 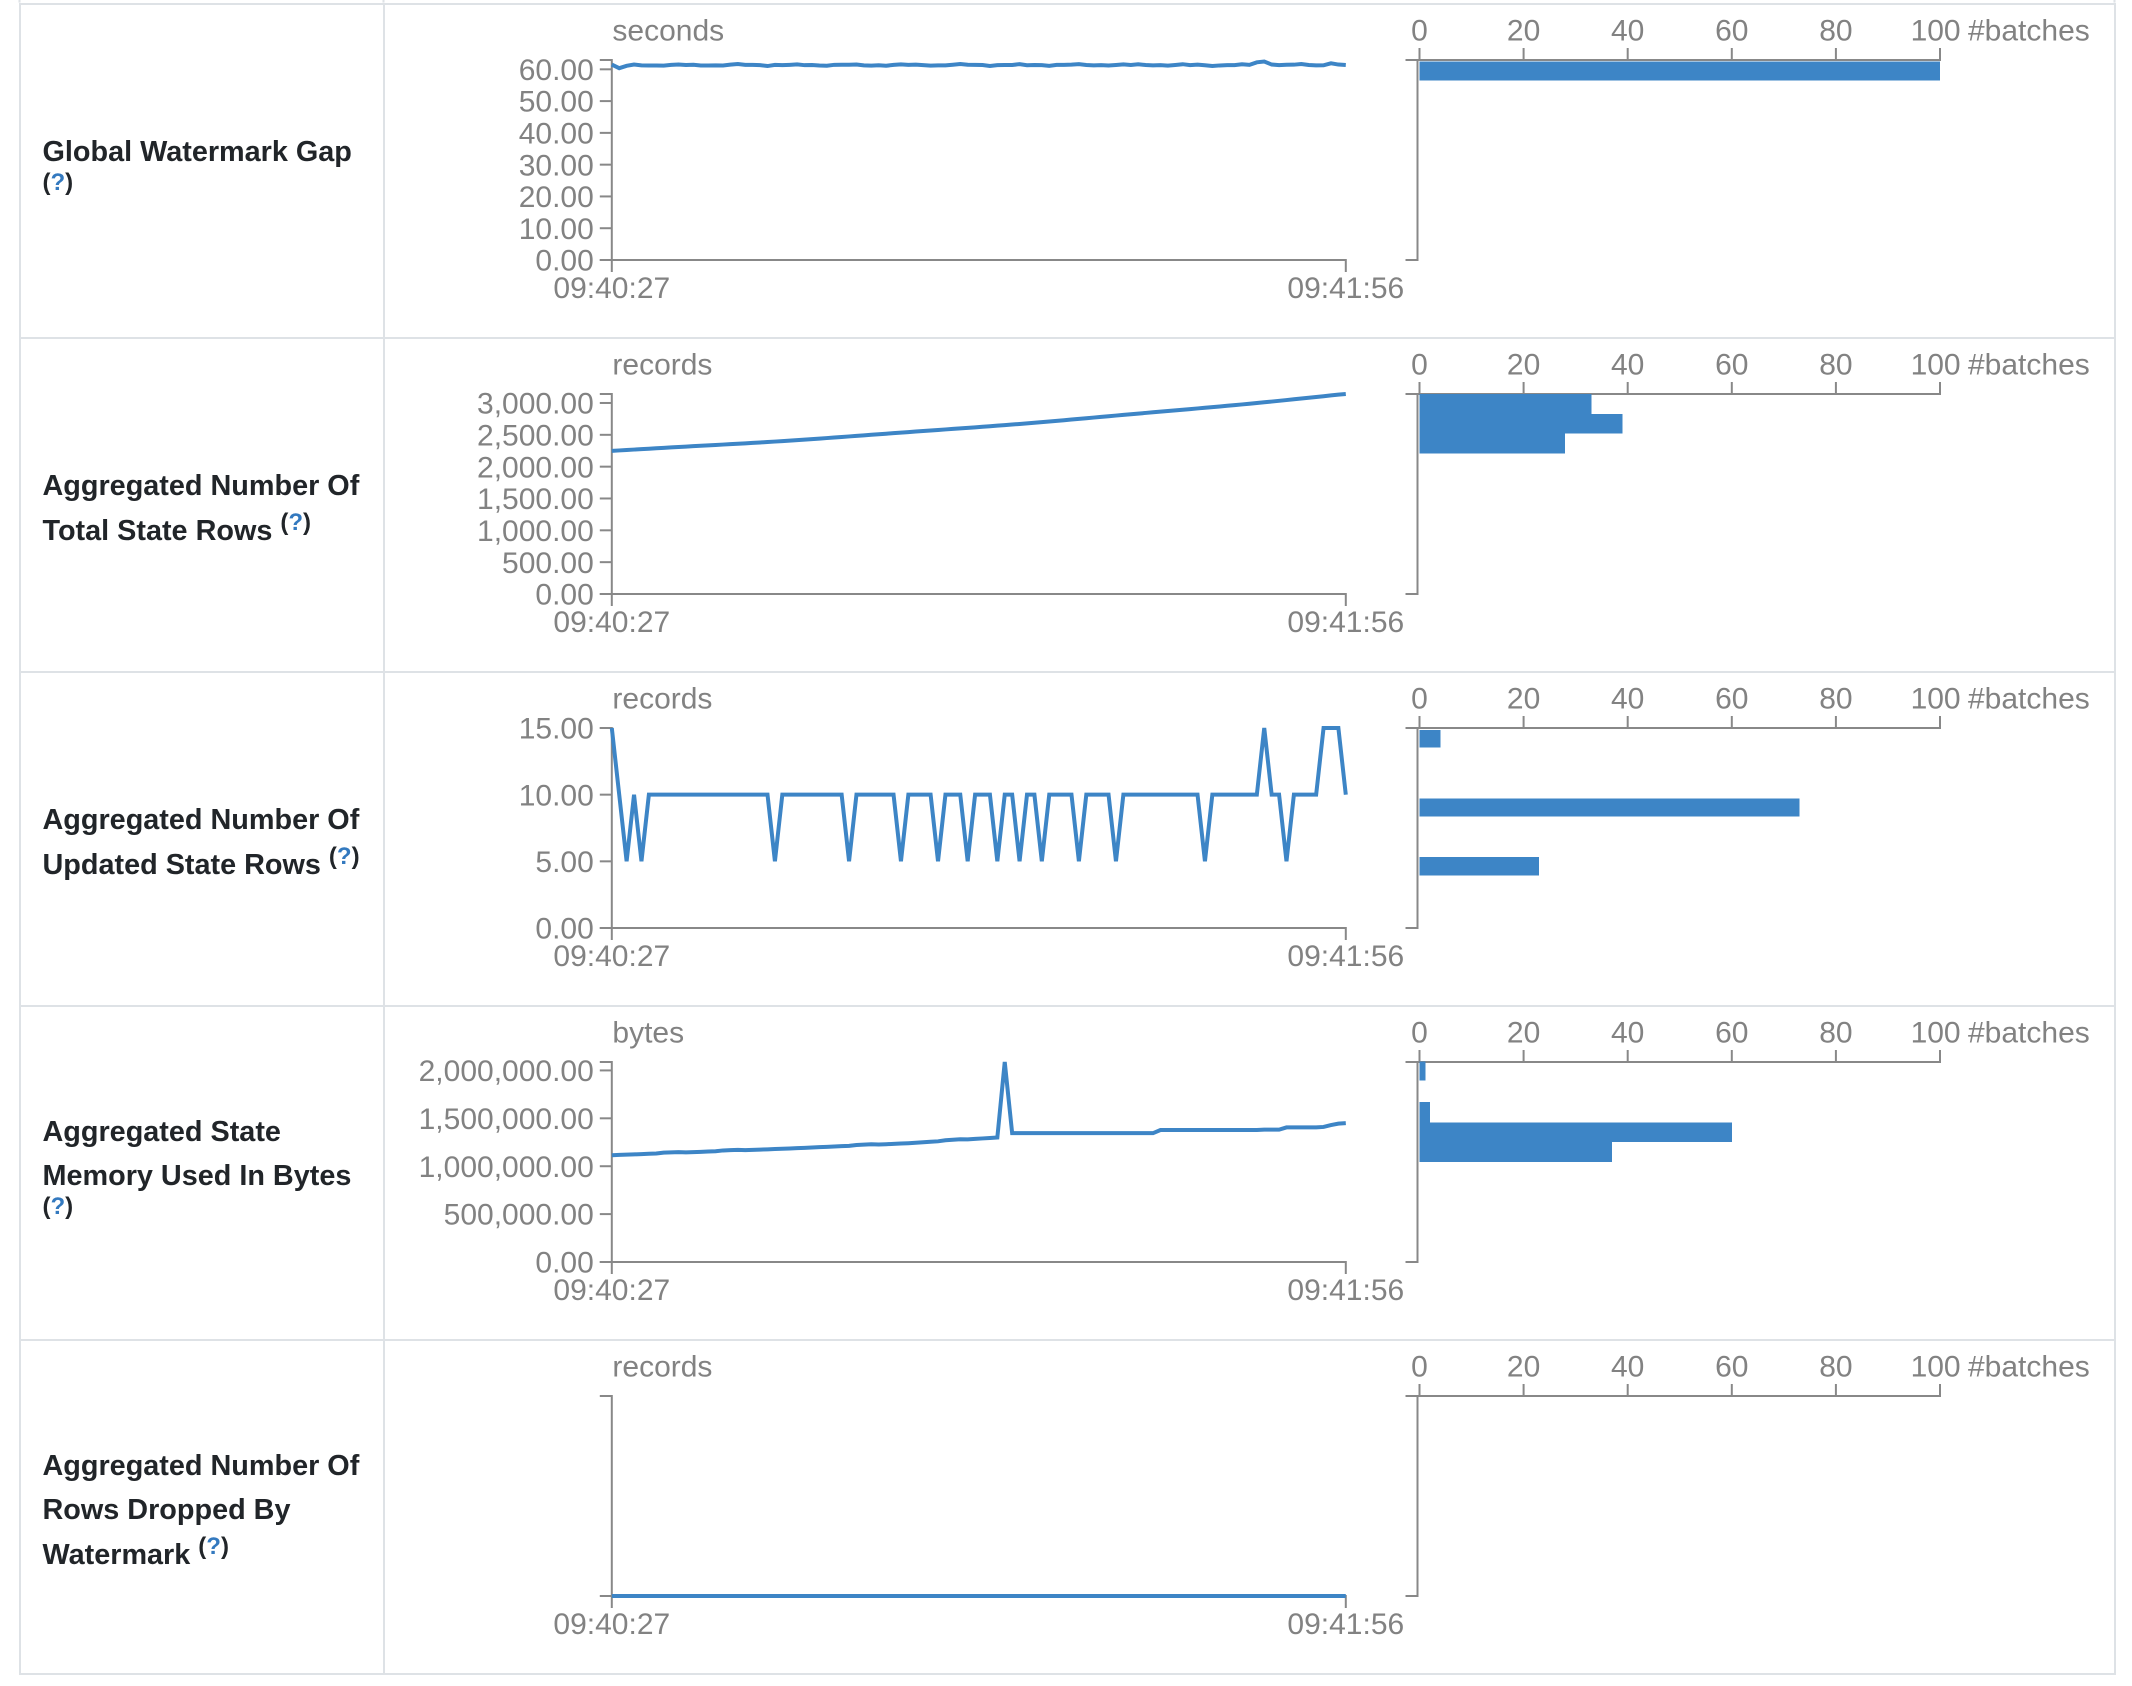 What do you see at coordinates (556, 70) in the screenshot?
I see `svg-text: 60.00` at bounding box center [556, 70].